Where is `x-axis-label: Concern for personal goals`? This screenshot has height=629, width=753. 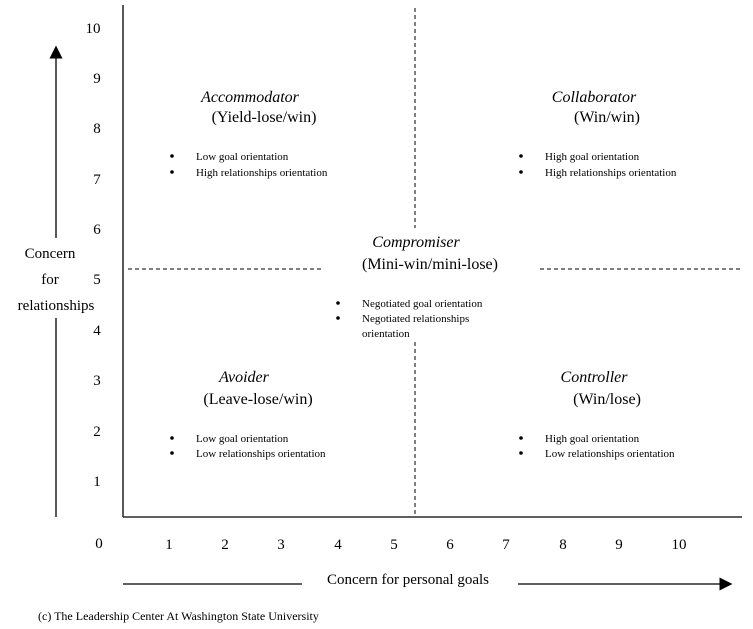
x-axis-label: Concern for personal goals is located at coordinates (408, 580).